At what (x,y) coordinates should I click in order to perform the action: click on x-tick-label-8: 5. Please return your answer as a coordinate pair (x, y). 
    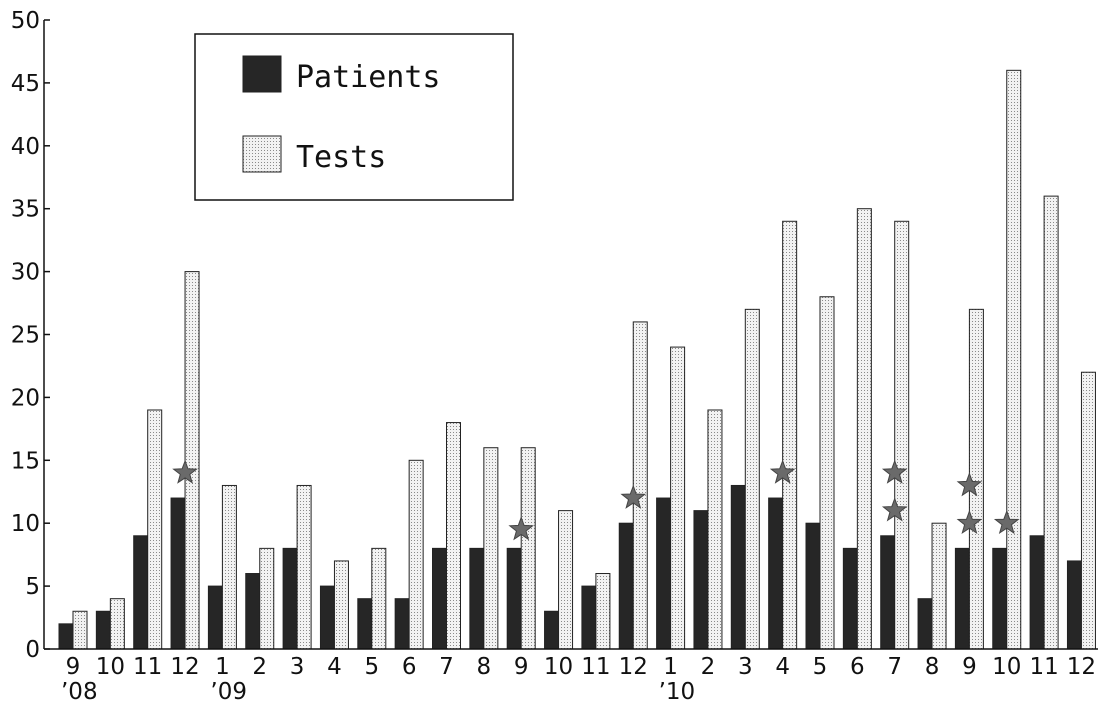
    Looking at the image, I should click on (371, 667).